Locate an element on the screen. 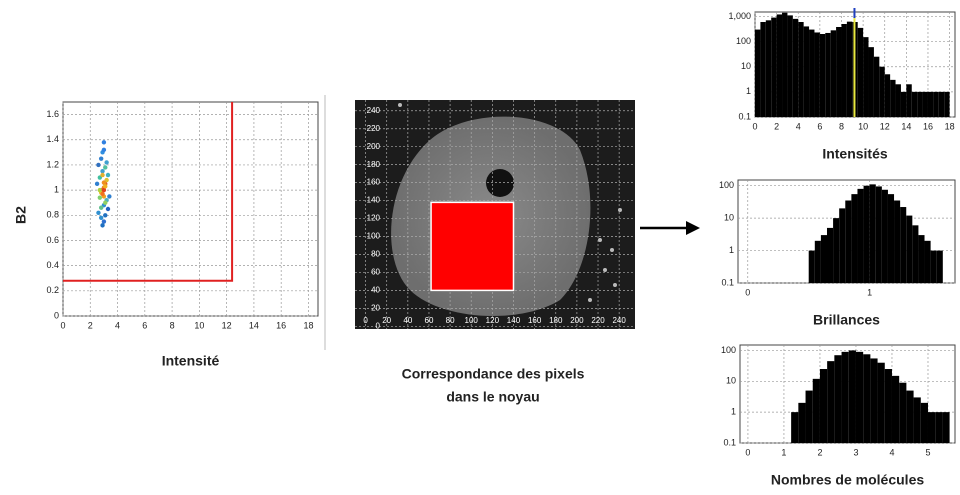  arrow-head is located at coordinates (693, 228).